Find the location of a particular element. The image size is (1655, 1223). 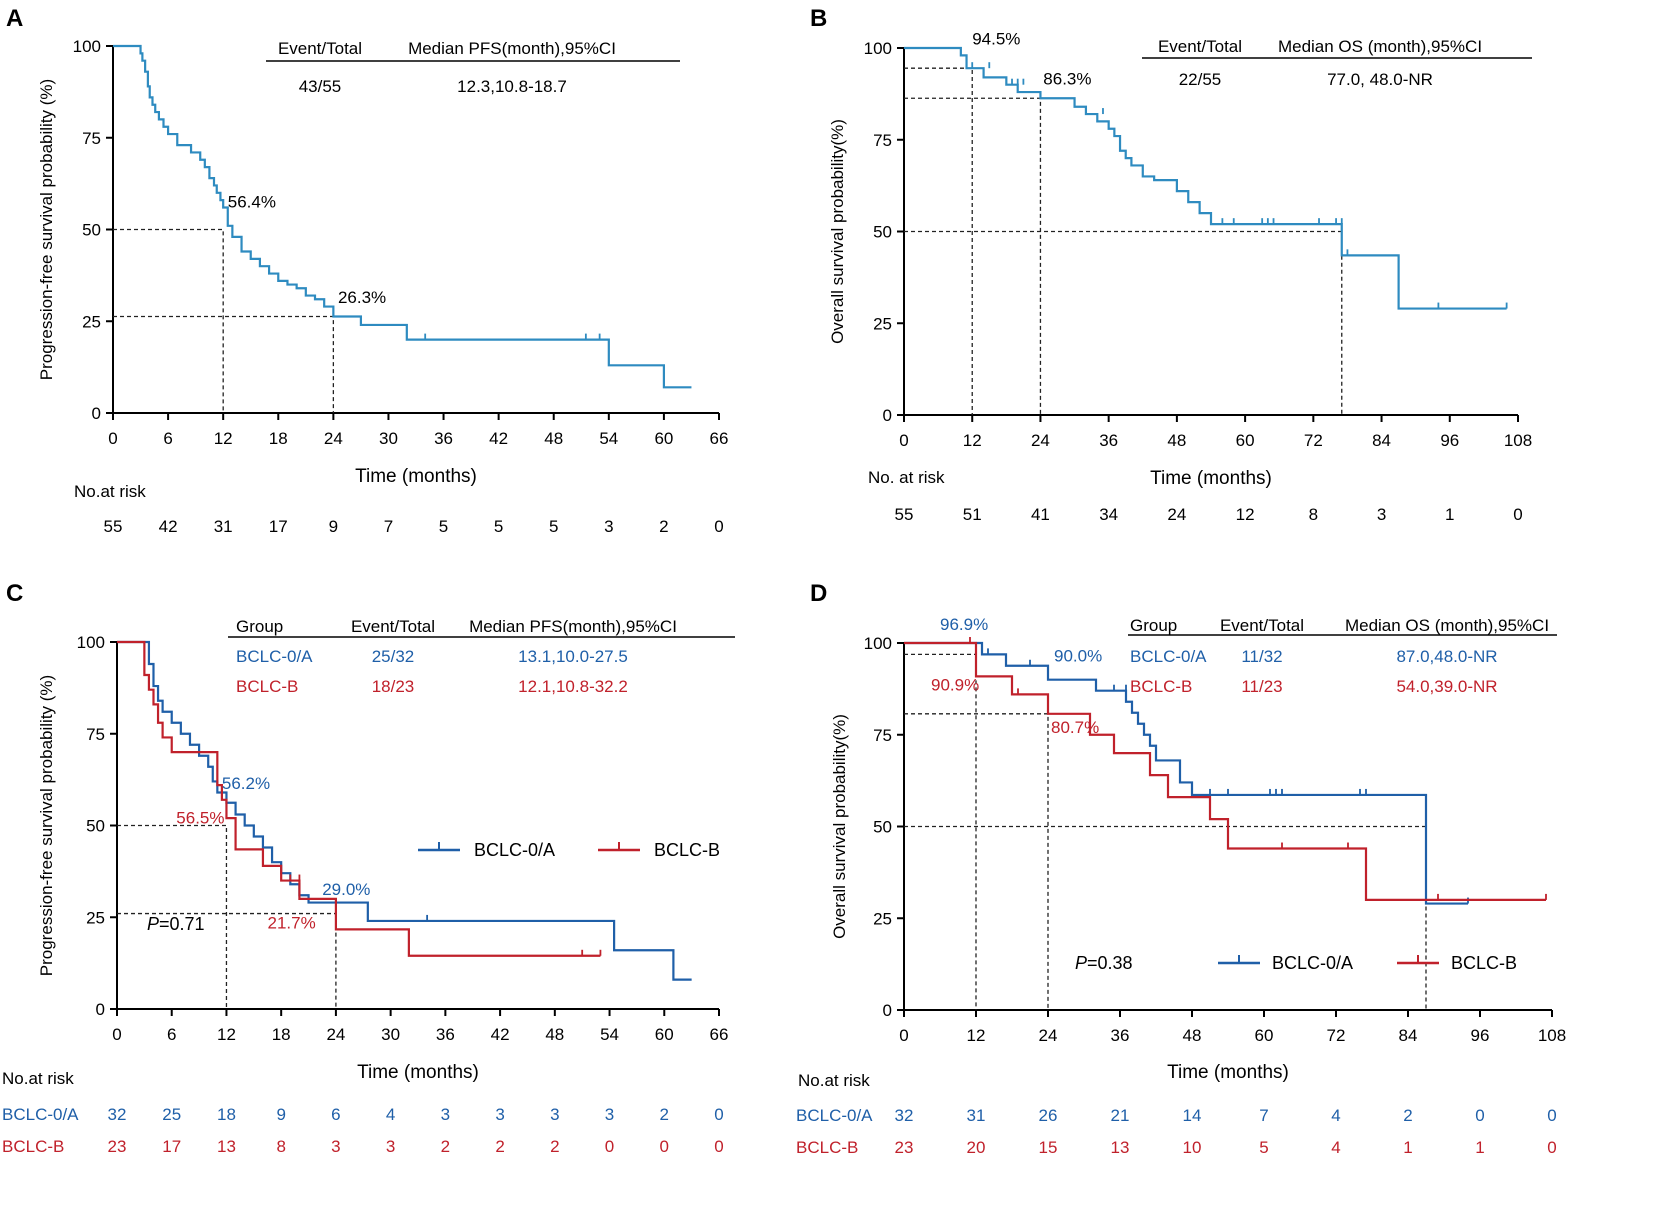

risk-row-name: BCLC-0/A is located at coordinates (40, 1114).